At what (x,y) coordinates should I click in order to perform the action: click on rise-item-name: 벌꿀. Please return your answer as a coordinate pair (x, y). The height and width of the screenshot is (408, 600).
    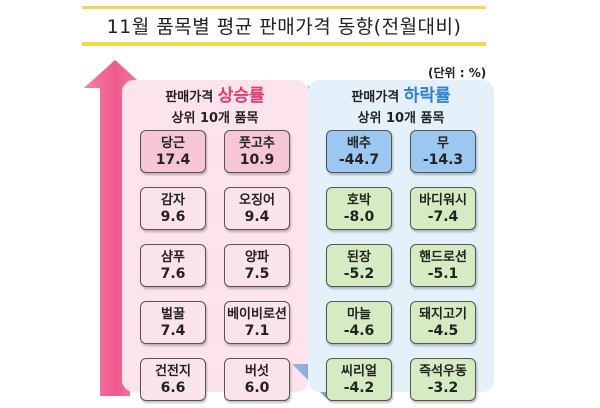
    Looking at the image, I should click on (173, 314).